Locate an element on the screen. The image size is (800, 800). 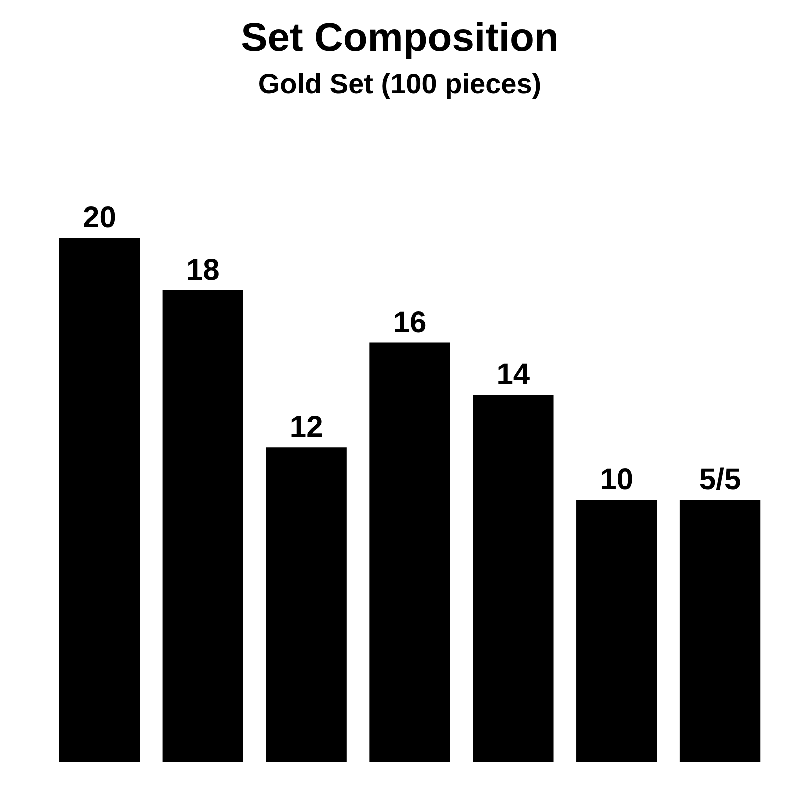
annotation: 5/5 is located at coordinates (720, 480).